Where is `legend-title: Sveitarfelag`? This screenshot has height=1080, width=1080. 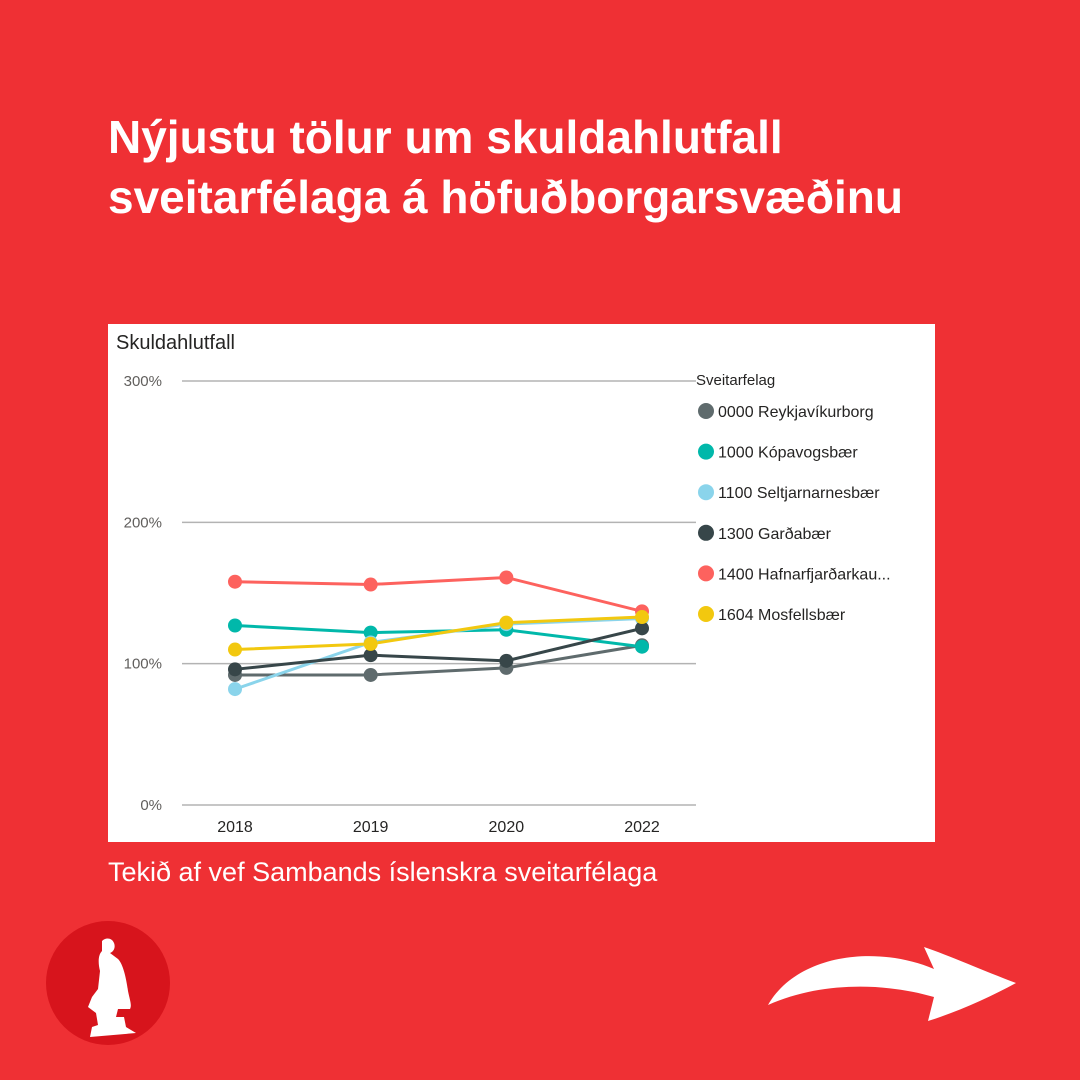
legend-title: Sveitarfelag is located at coordinates (735, 380).